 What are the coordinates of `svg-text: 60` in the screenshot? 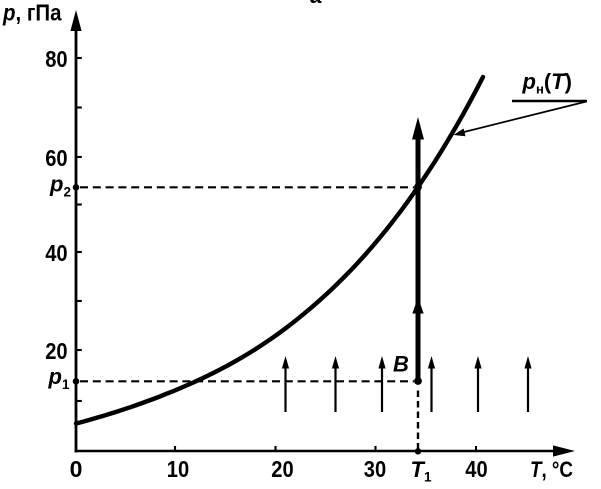 It's located at (56, 158).